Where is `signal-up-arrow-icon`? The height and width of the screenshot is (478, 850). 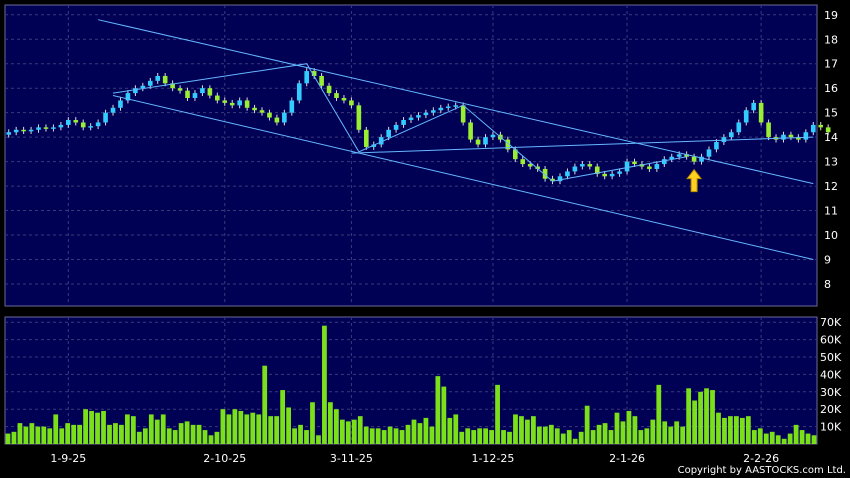 signal-up-arrow-icon is located at coordinates (694, 180).